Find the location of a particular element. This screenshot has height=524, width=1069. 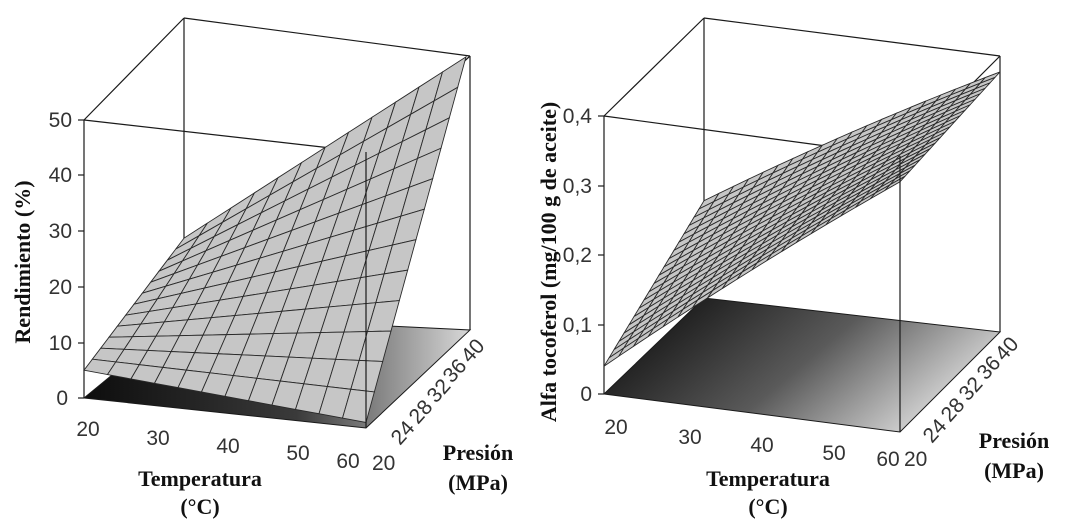

chart2-x-axis-label-unit: (°C) is located at coordinates (767, 506).